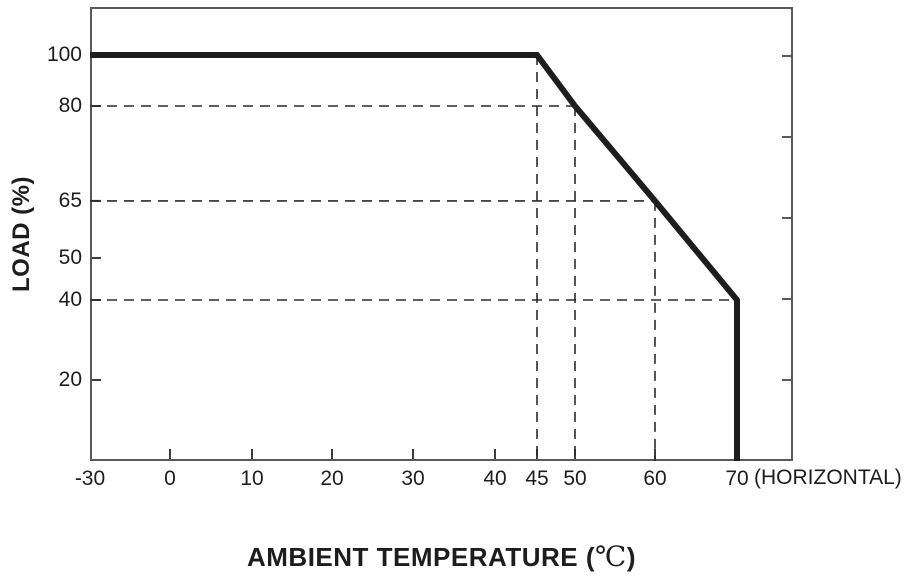  Describe the element at coordinates (737, 478) in the screenshot. I see `x-tick-label: 70` at that location.